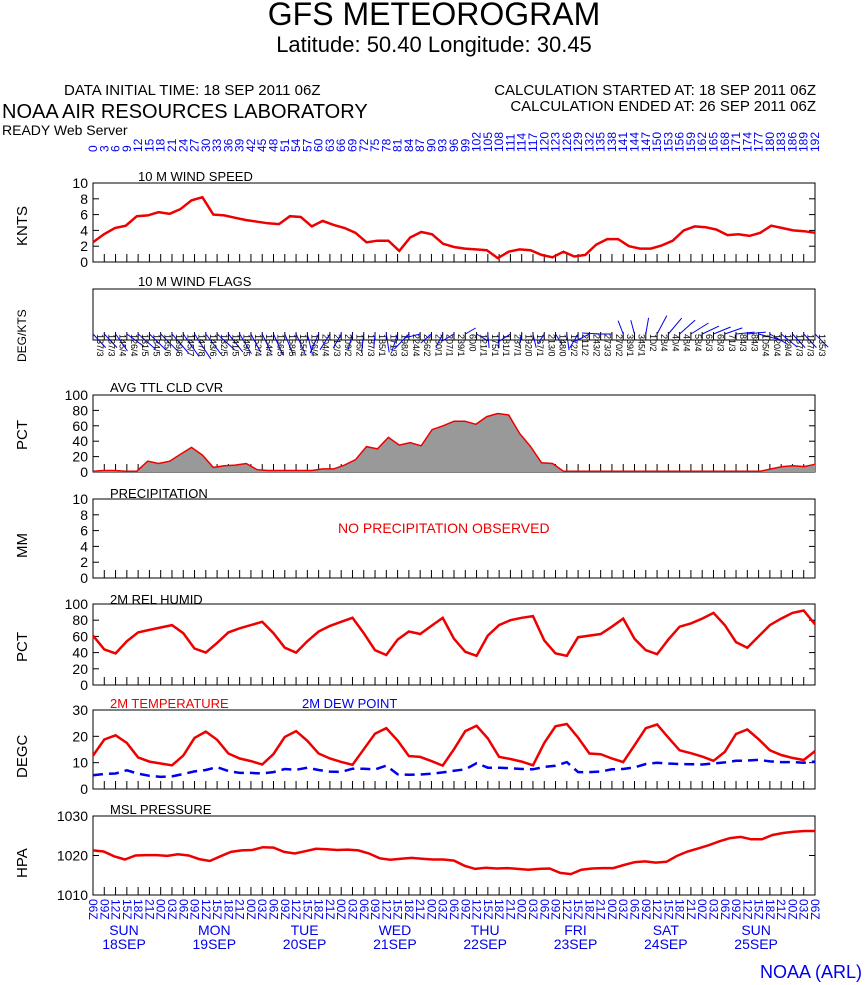 The image size is (868, 985). I want to click on server-name: READY Web Server, so click(65, 130).